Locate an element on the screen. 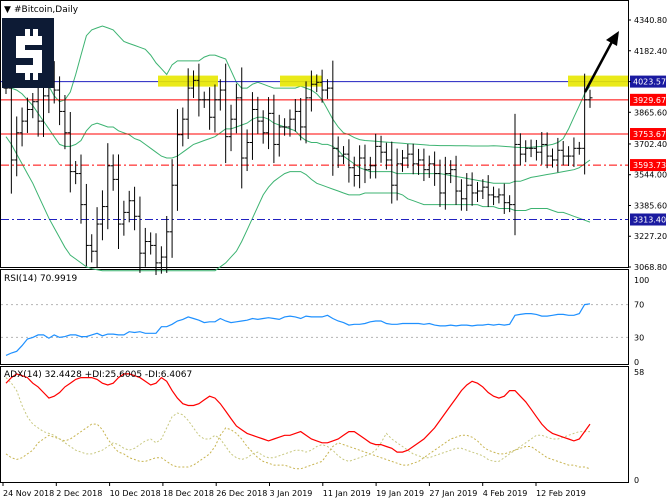 The height and width of the screenshot is (502, 670). trend-arrow-icon is located at coordinates (601, 62).